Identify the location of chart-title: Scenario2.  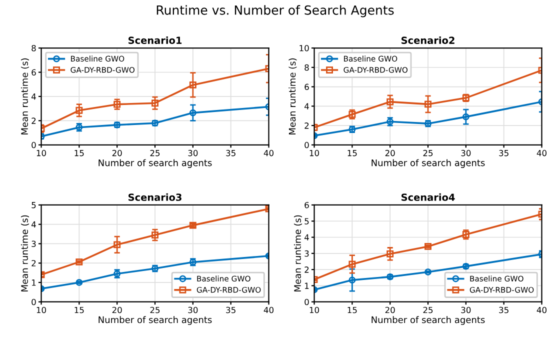
(427, 40).